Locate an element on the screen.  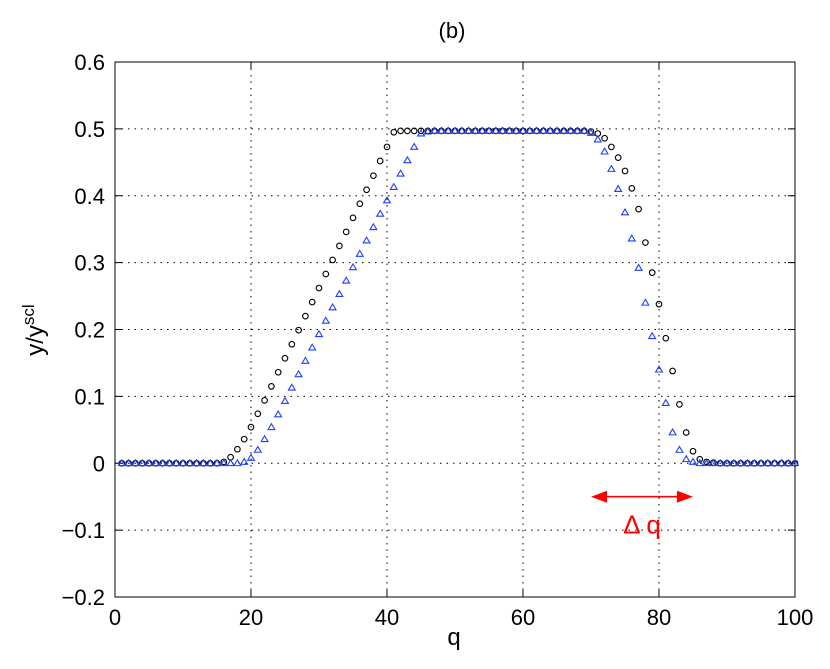
x-tick-label: 20 is located at coordinates (251, 617).